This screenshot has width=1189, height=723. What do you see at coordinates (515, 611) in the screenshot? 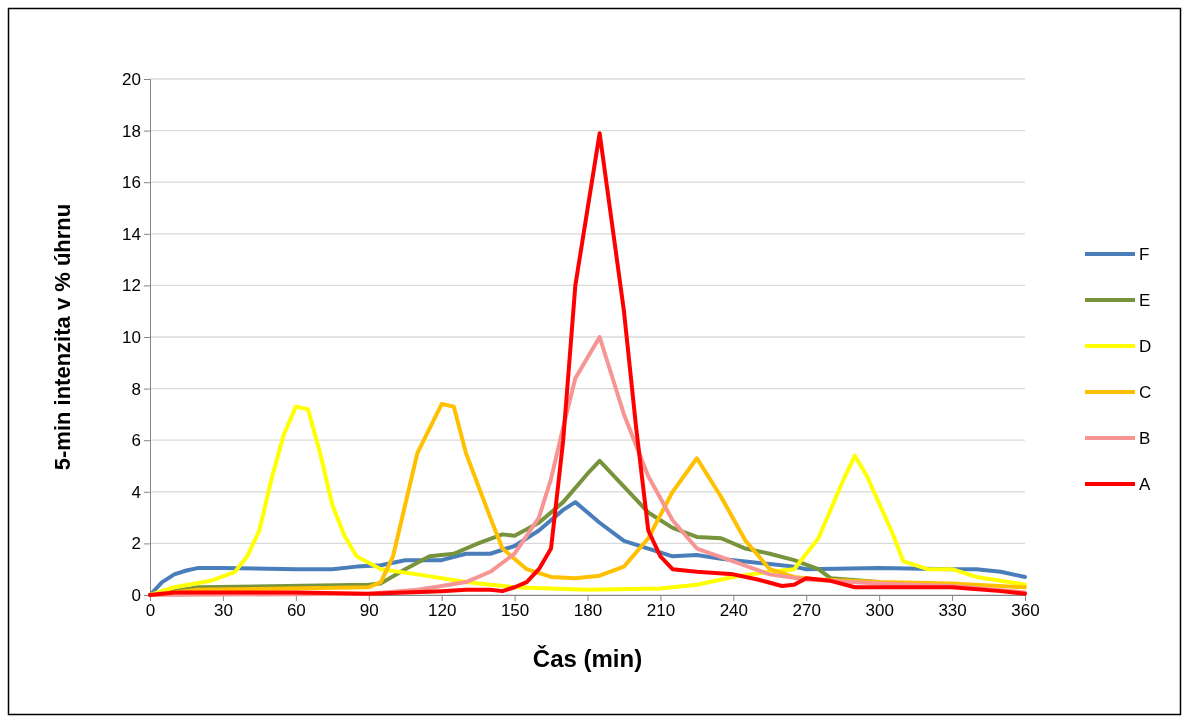
I see `x-tick-label: 150` at bounding box center [515, 611].